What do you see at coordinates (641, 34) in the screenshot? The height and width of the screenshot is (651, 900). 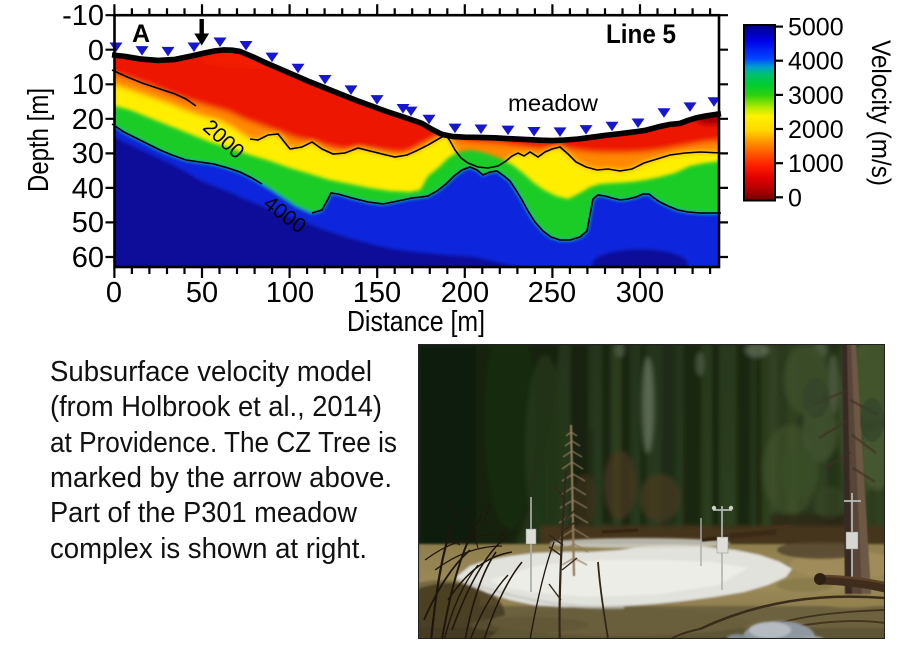 I see `svg-text: Line 5` at bounding box center [641, 34].